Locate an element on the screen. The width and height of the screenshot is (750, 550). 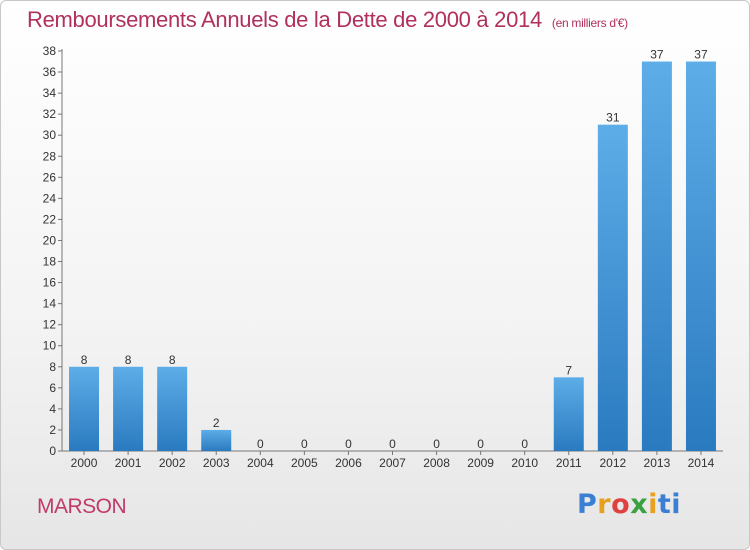
x-tick-label: 2001 is located at coordinates (128, 463).